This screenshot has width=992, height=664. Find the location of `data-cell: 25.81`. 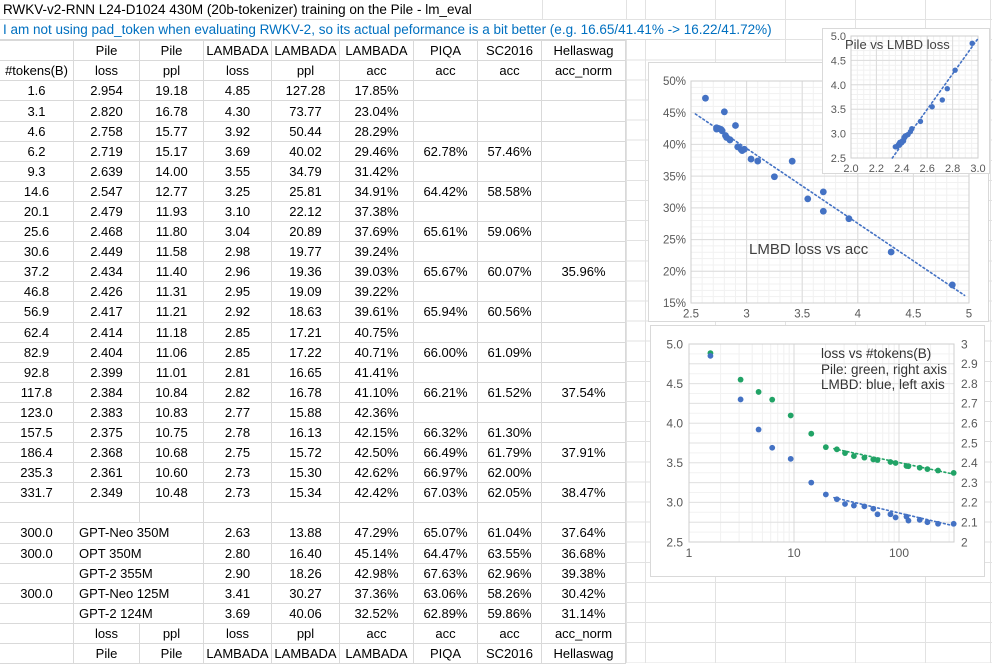

data-cell: 25.81 is located at coordinates (306, 191).